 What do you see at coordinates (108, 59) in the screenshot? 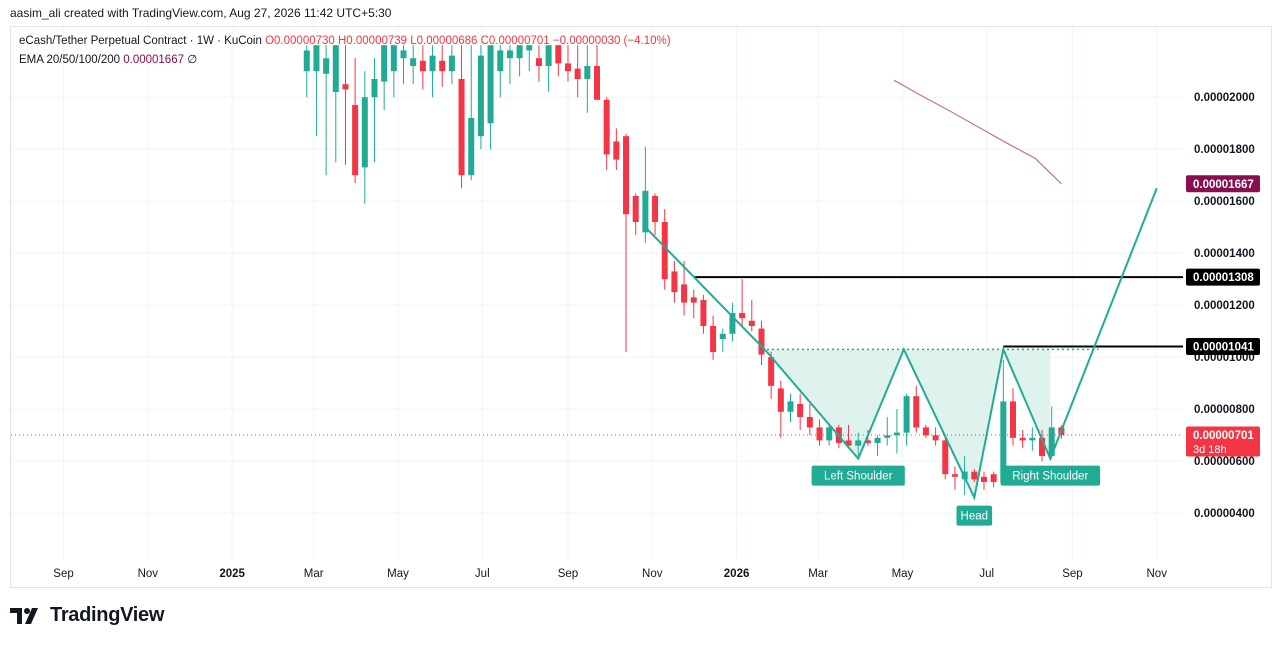
I see `ema-legend: EMA 20/50/100/200 0.00001667 ∅` at bounding box center [108, 59].